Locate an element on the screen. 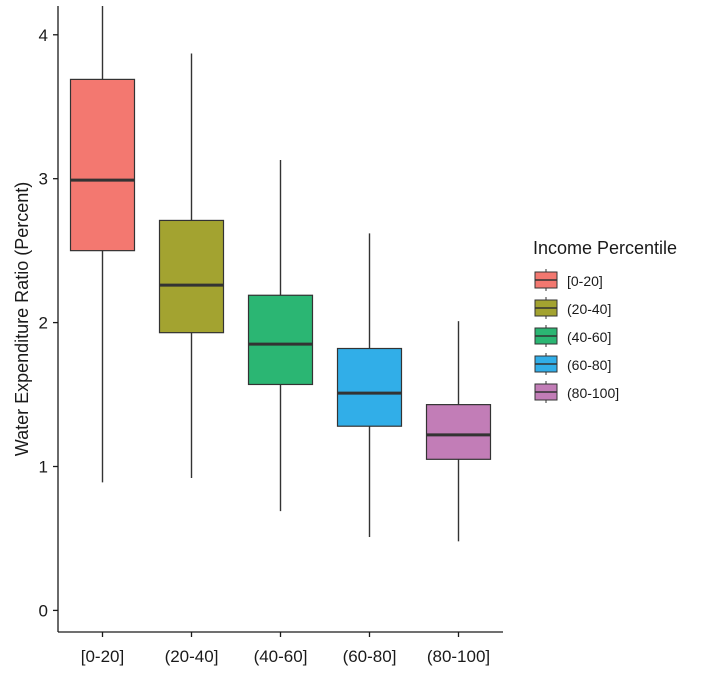 This screenshot has height=675, width=709. legend-label: [0-20] is located at coordinates (585, 281).